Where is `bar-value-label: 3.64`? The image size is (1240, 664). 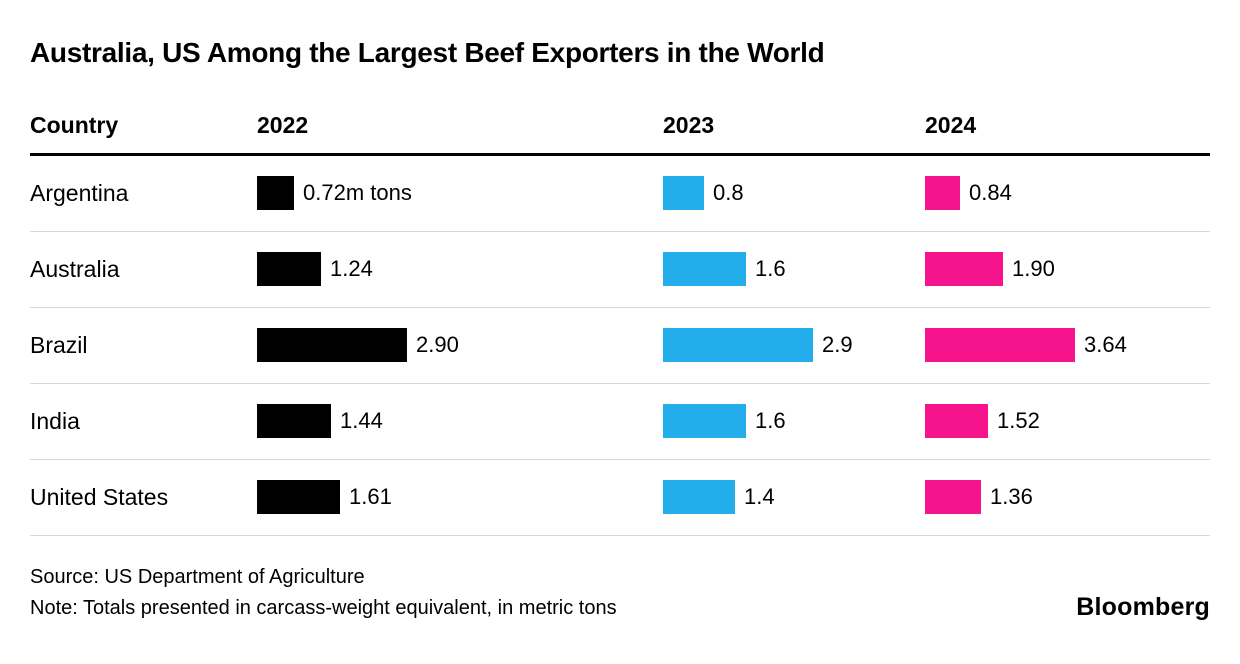
bar-value-label: 3.64 is located at coordinates (1105, 345).